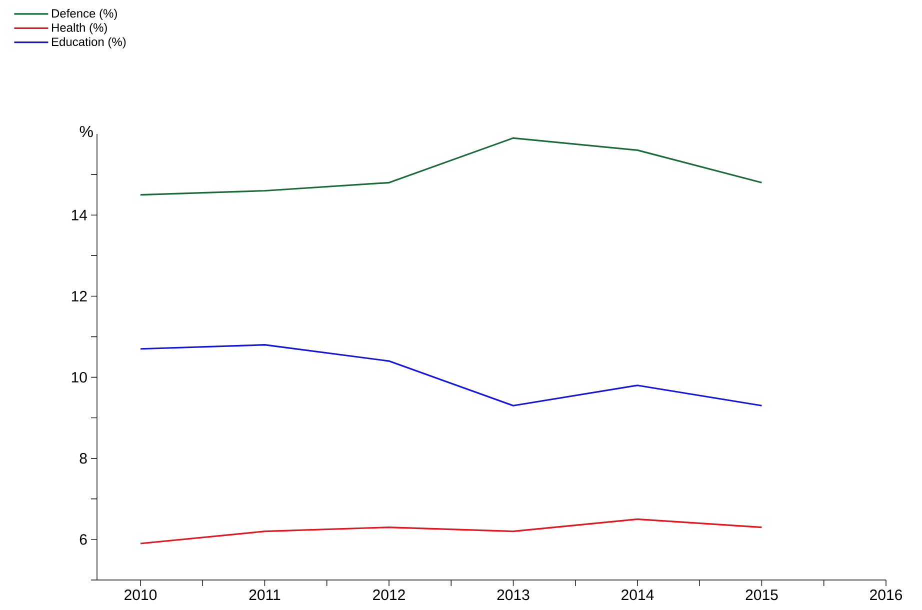  I want to click on legend-label: Education (%), so click(89, 42).